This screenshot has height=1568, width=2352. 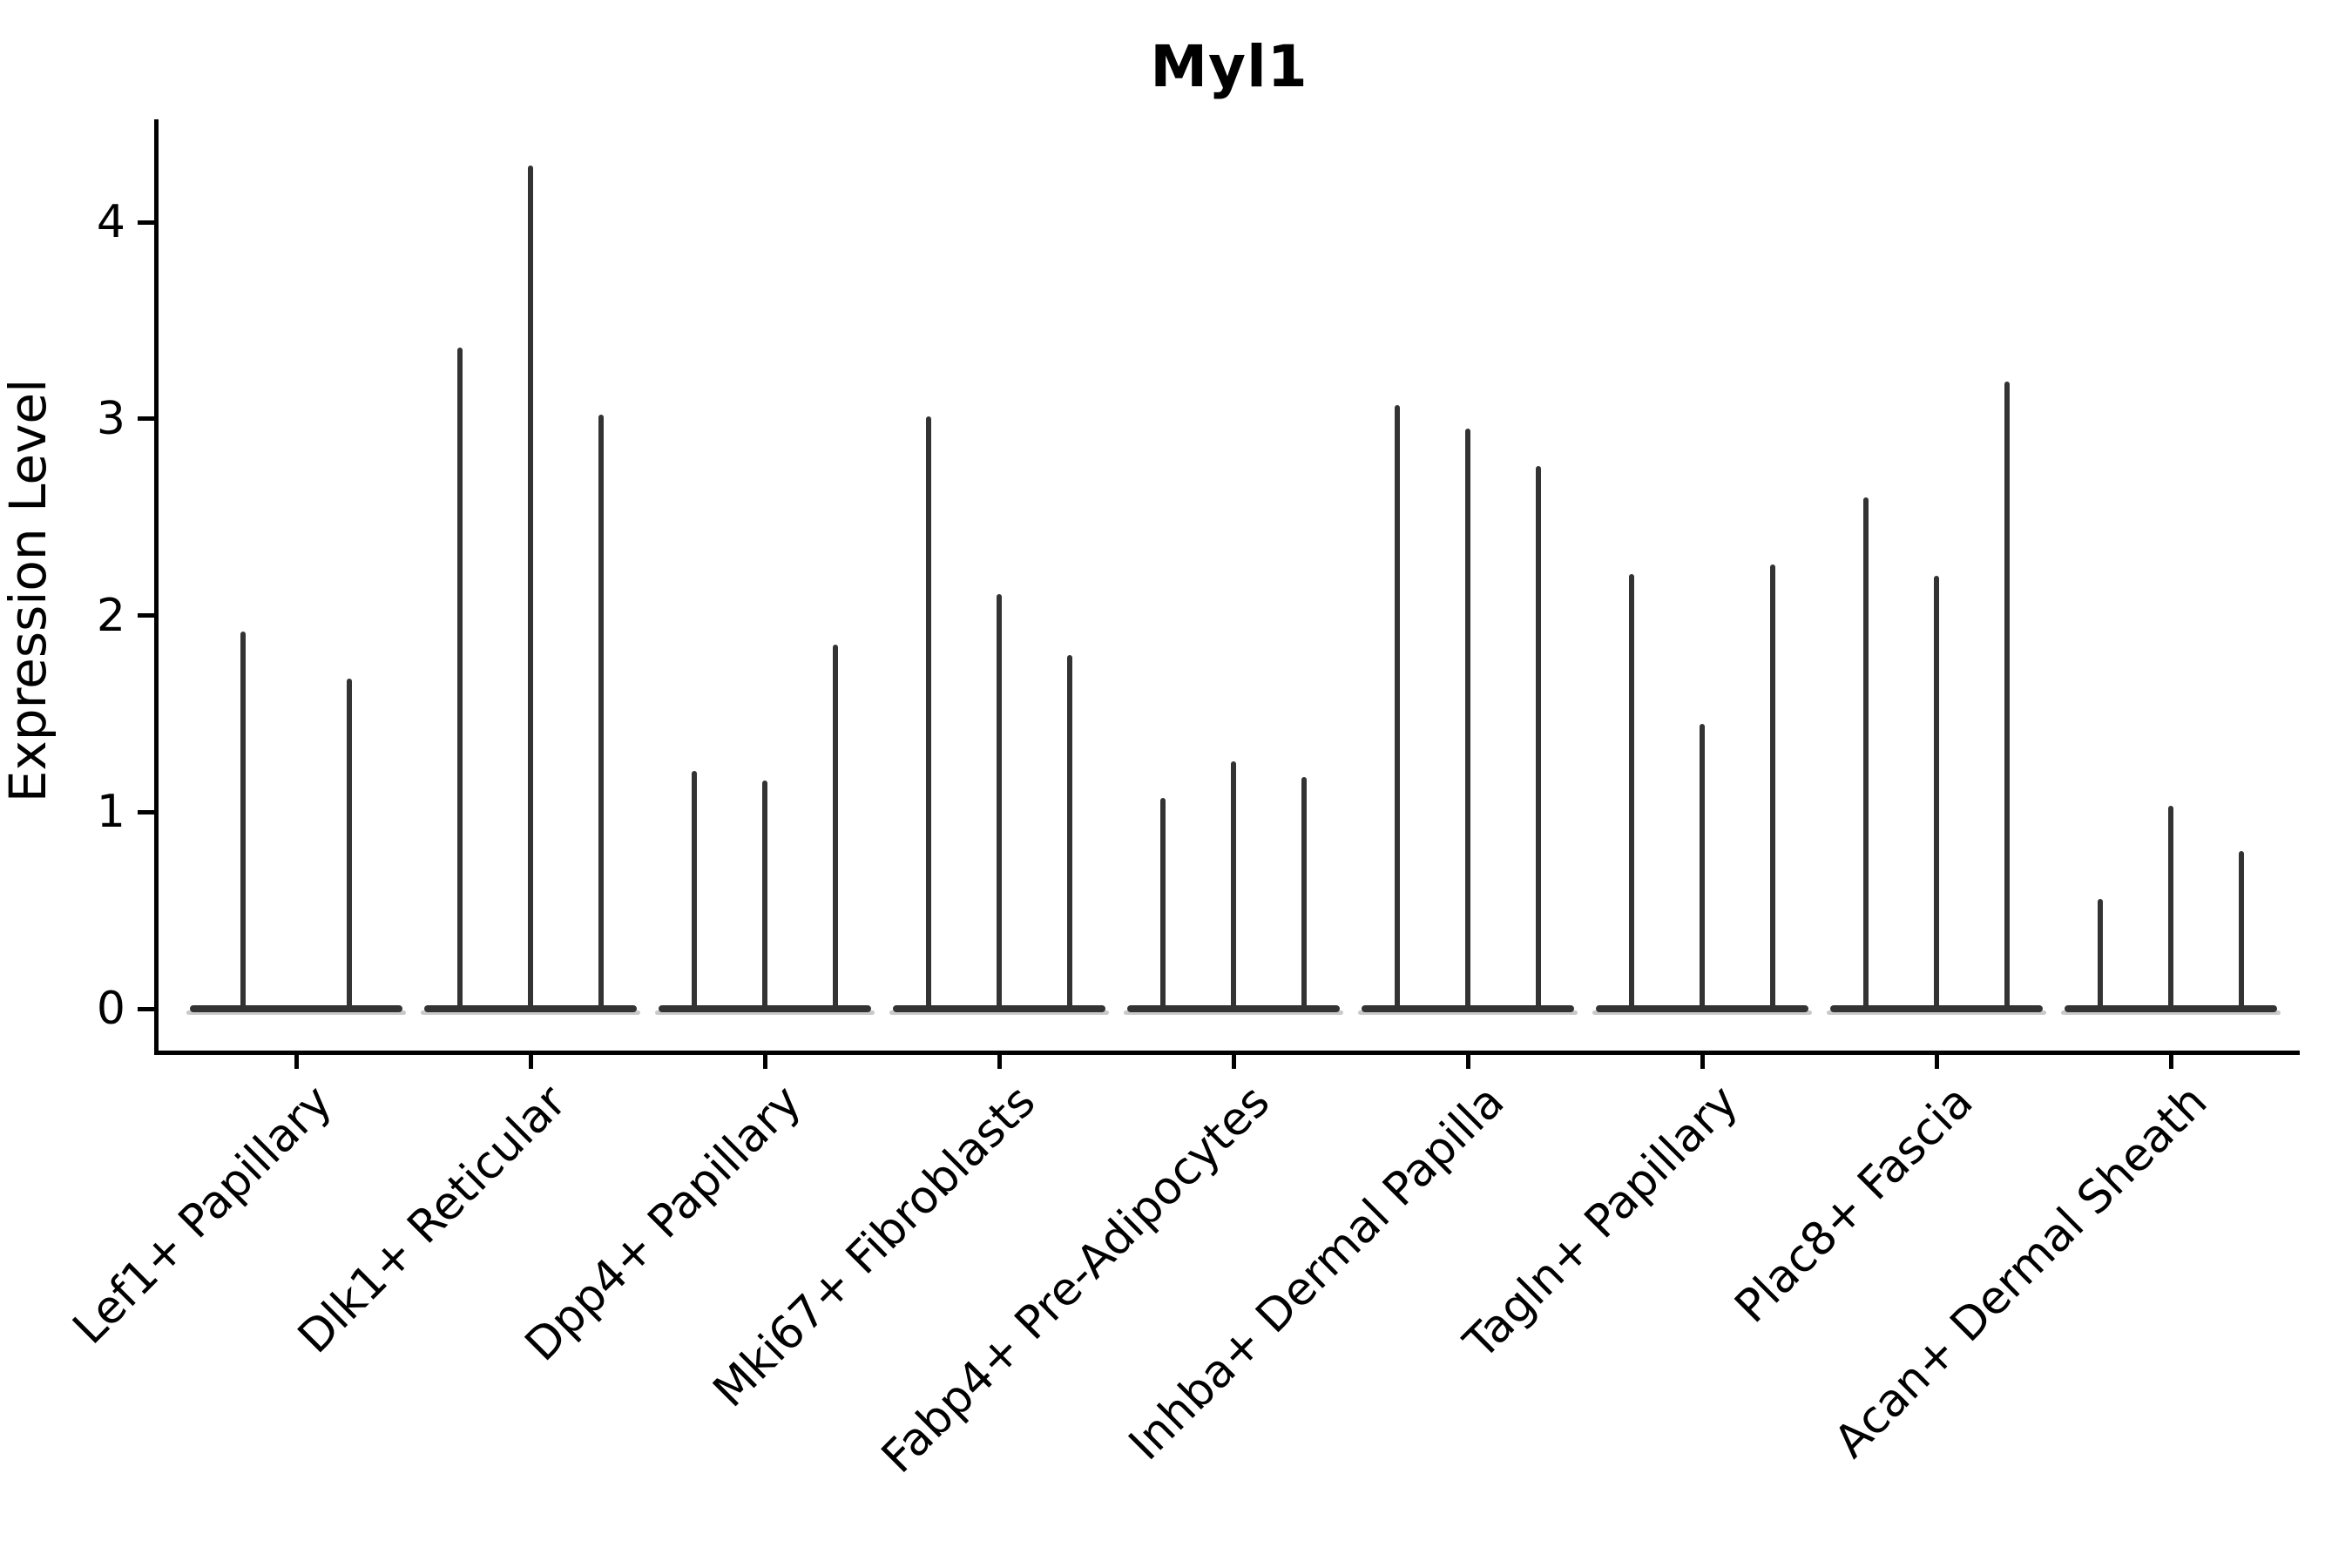 I want to click on x-tick-label: Inhba+ Dermal Papilla, so click(x=1317, y=1273).